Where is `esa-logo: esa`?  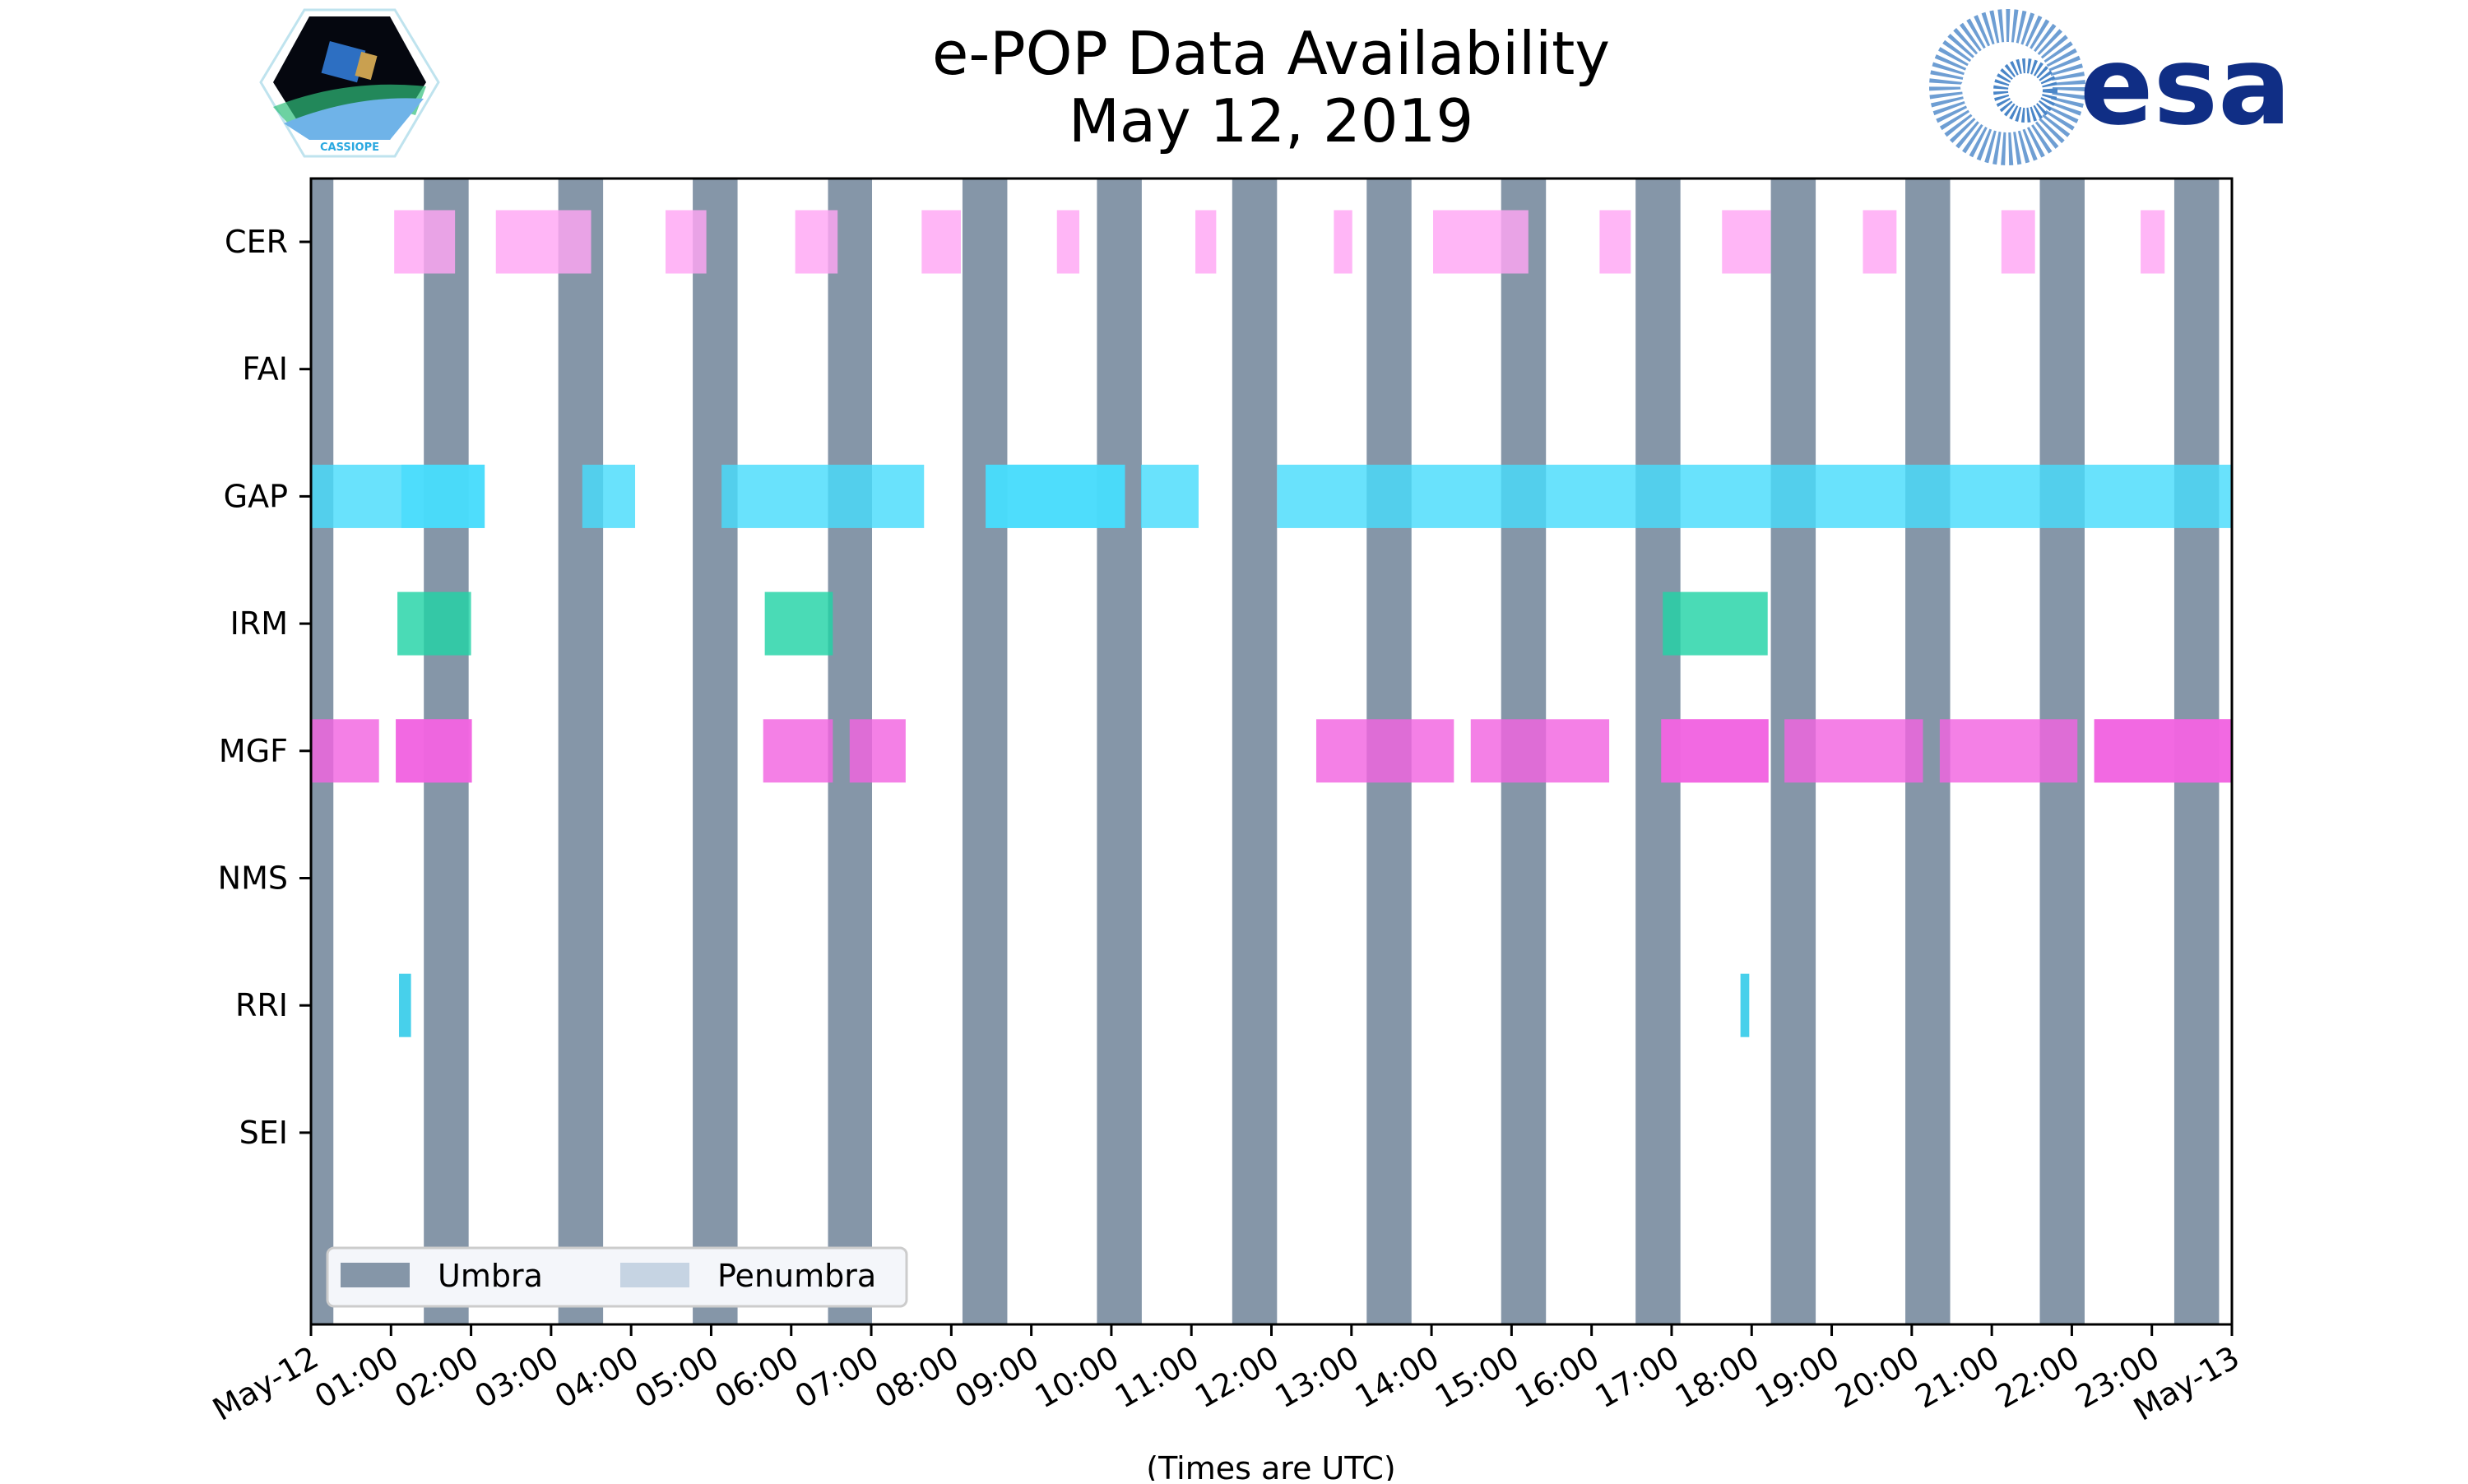
esa-logo: esa is located at coordinates (2110, 87).